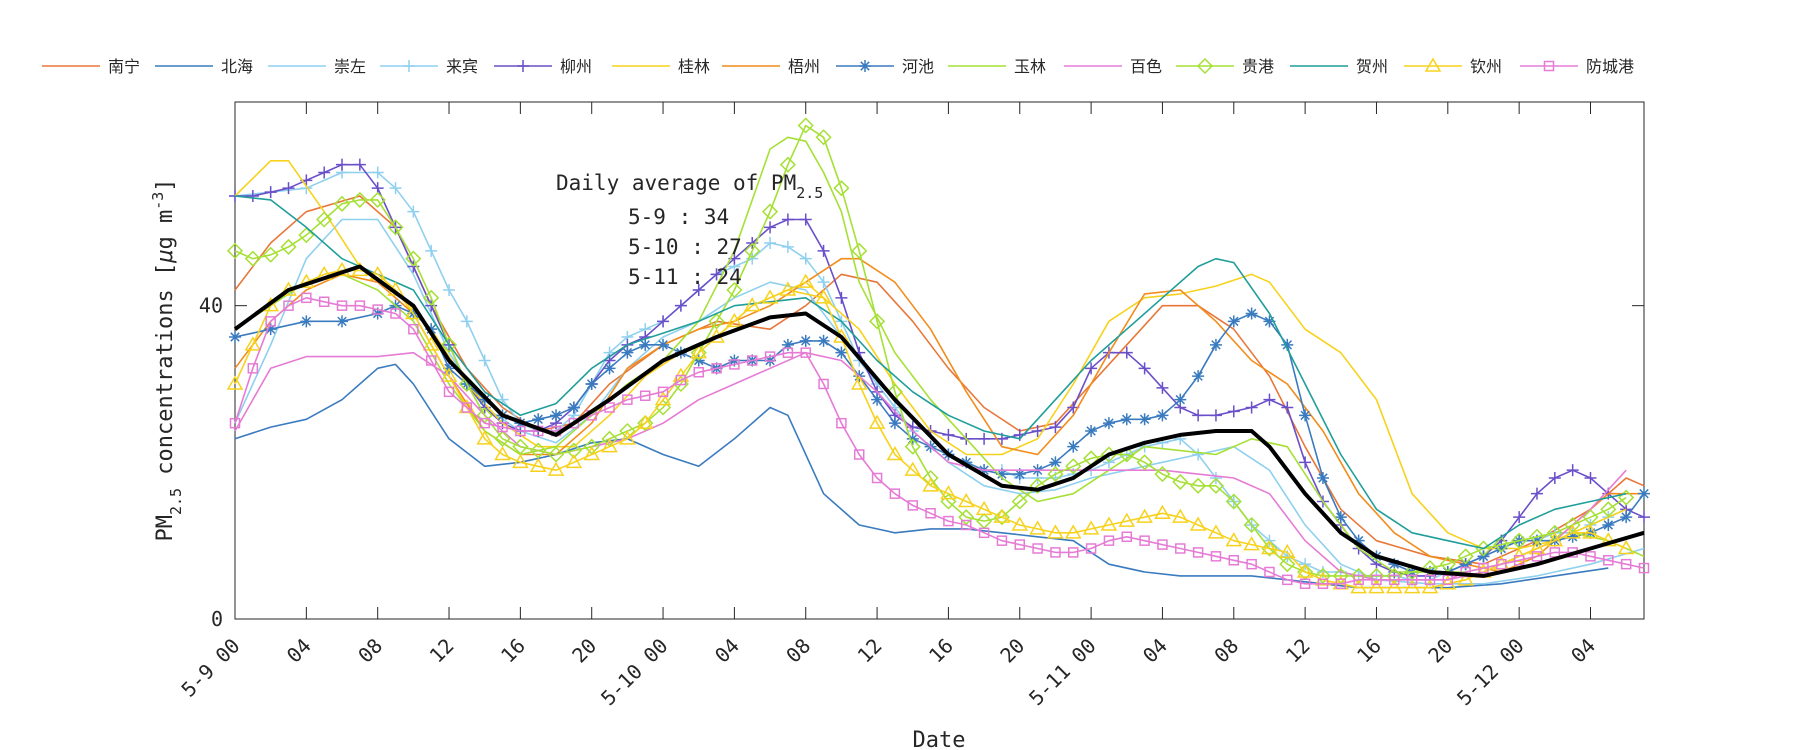 The height and width of the screenshot is (750, 1800). I want to click on y-tick-label: 0, so click(217, 619).